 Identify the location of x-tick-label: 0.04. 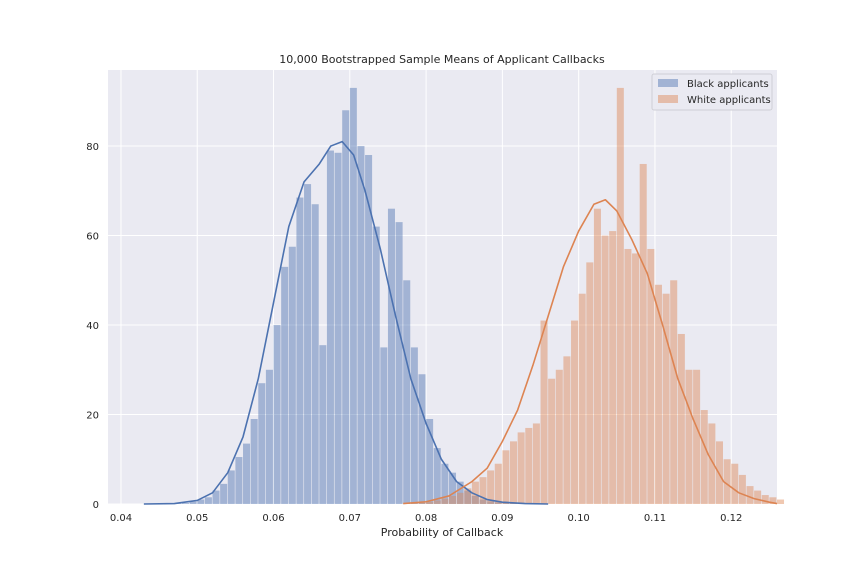
(121, 518).